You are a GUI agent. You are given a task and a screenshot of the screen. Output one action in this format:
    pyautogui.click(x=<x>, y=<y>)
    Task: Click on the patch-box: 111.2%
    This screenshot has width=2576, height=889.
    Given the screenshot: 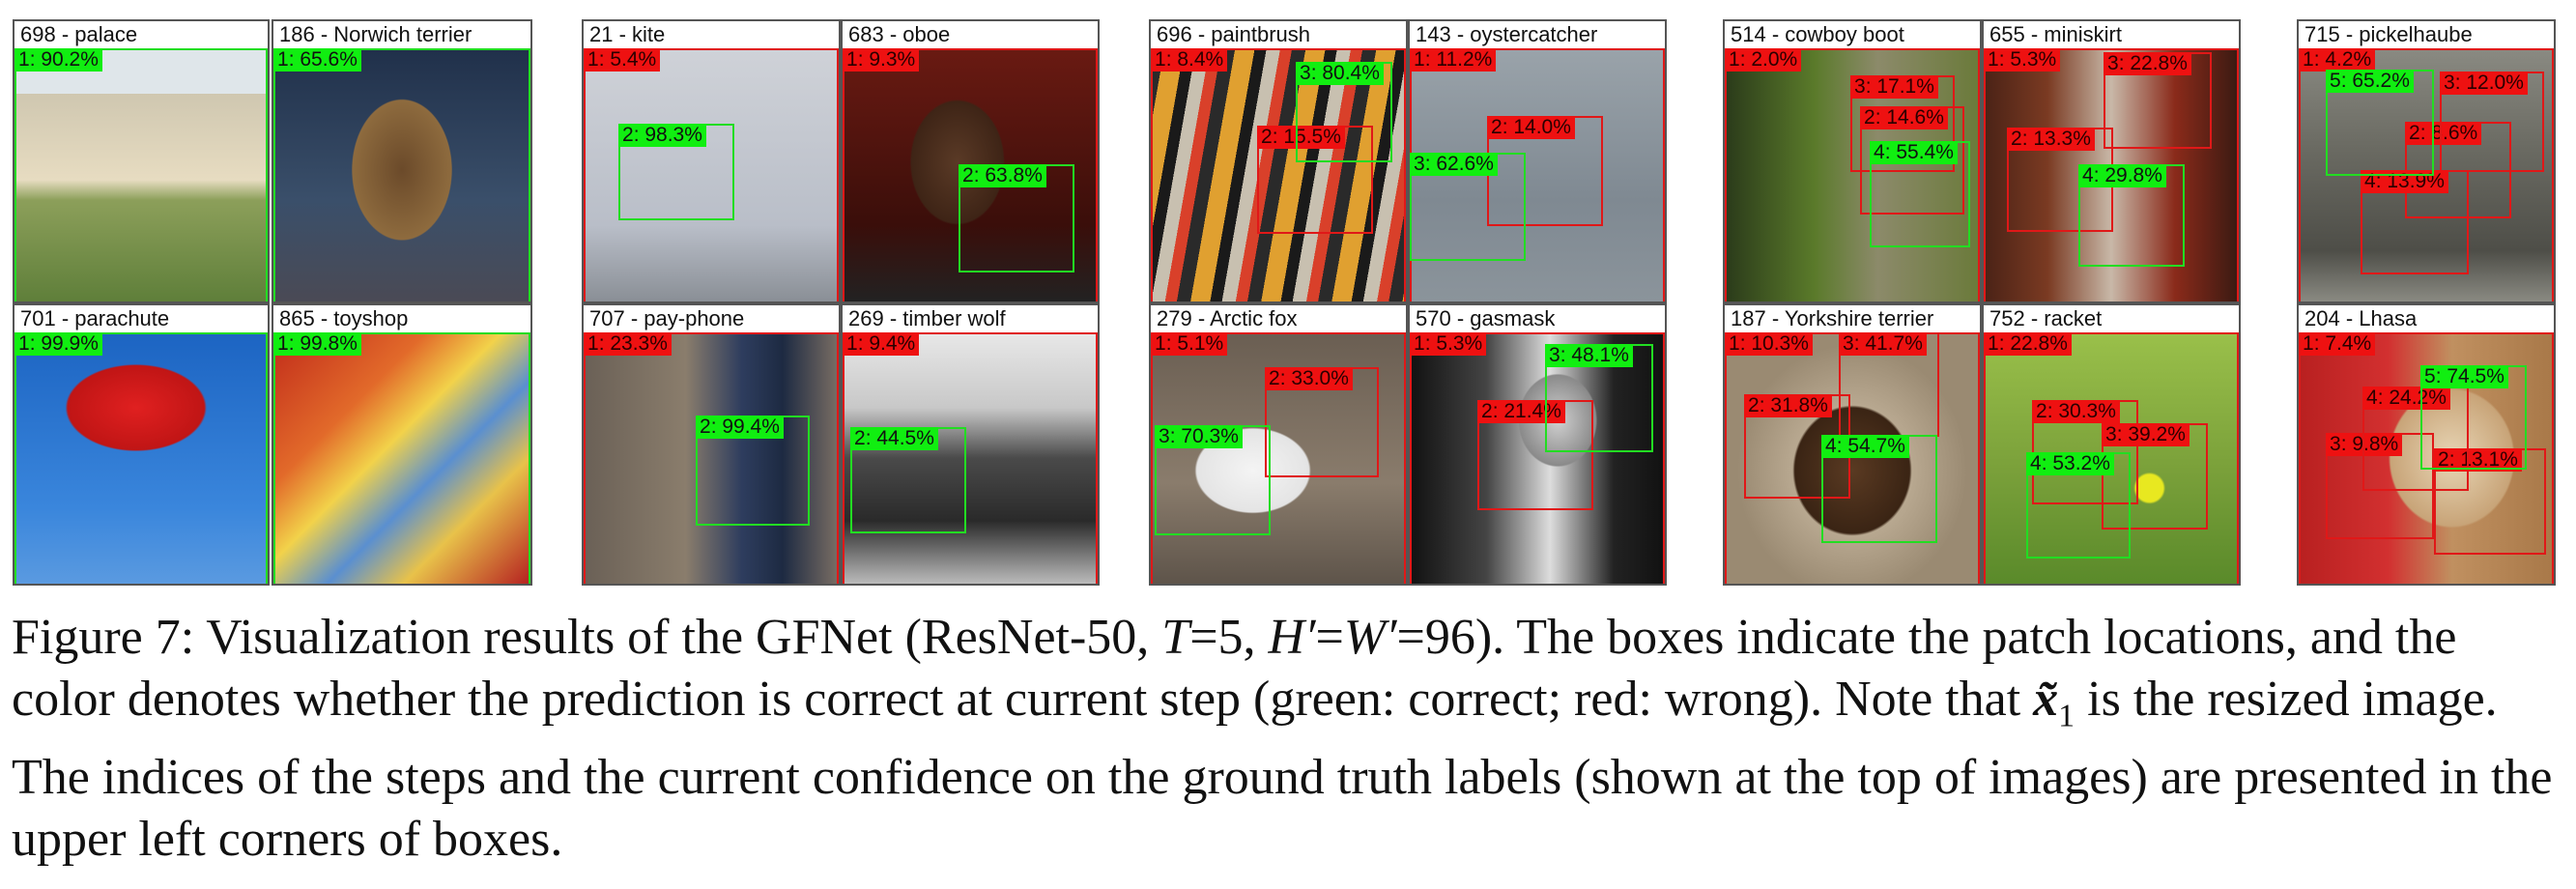 What is the action you would take?
    pyautogui.click(x=1538, y=174)
    